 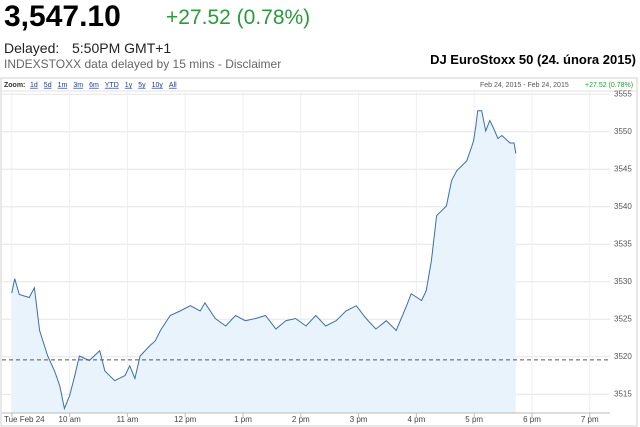 What do you see at coordinates (623, 93) in the screenshot?
I see `y-tick-label: 3555` at bounding box center [623, 93].